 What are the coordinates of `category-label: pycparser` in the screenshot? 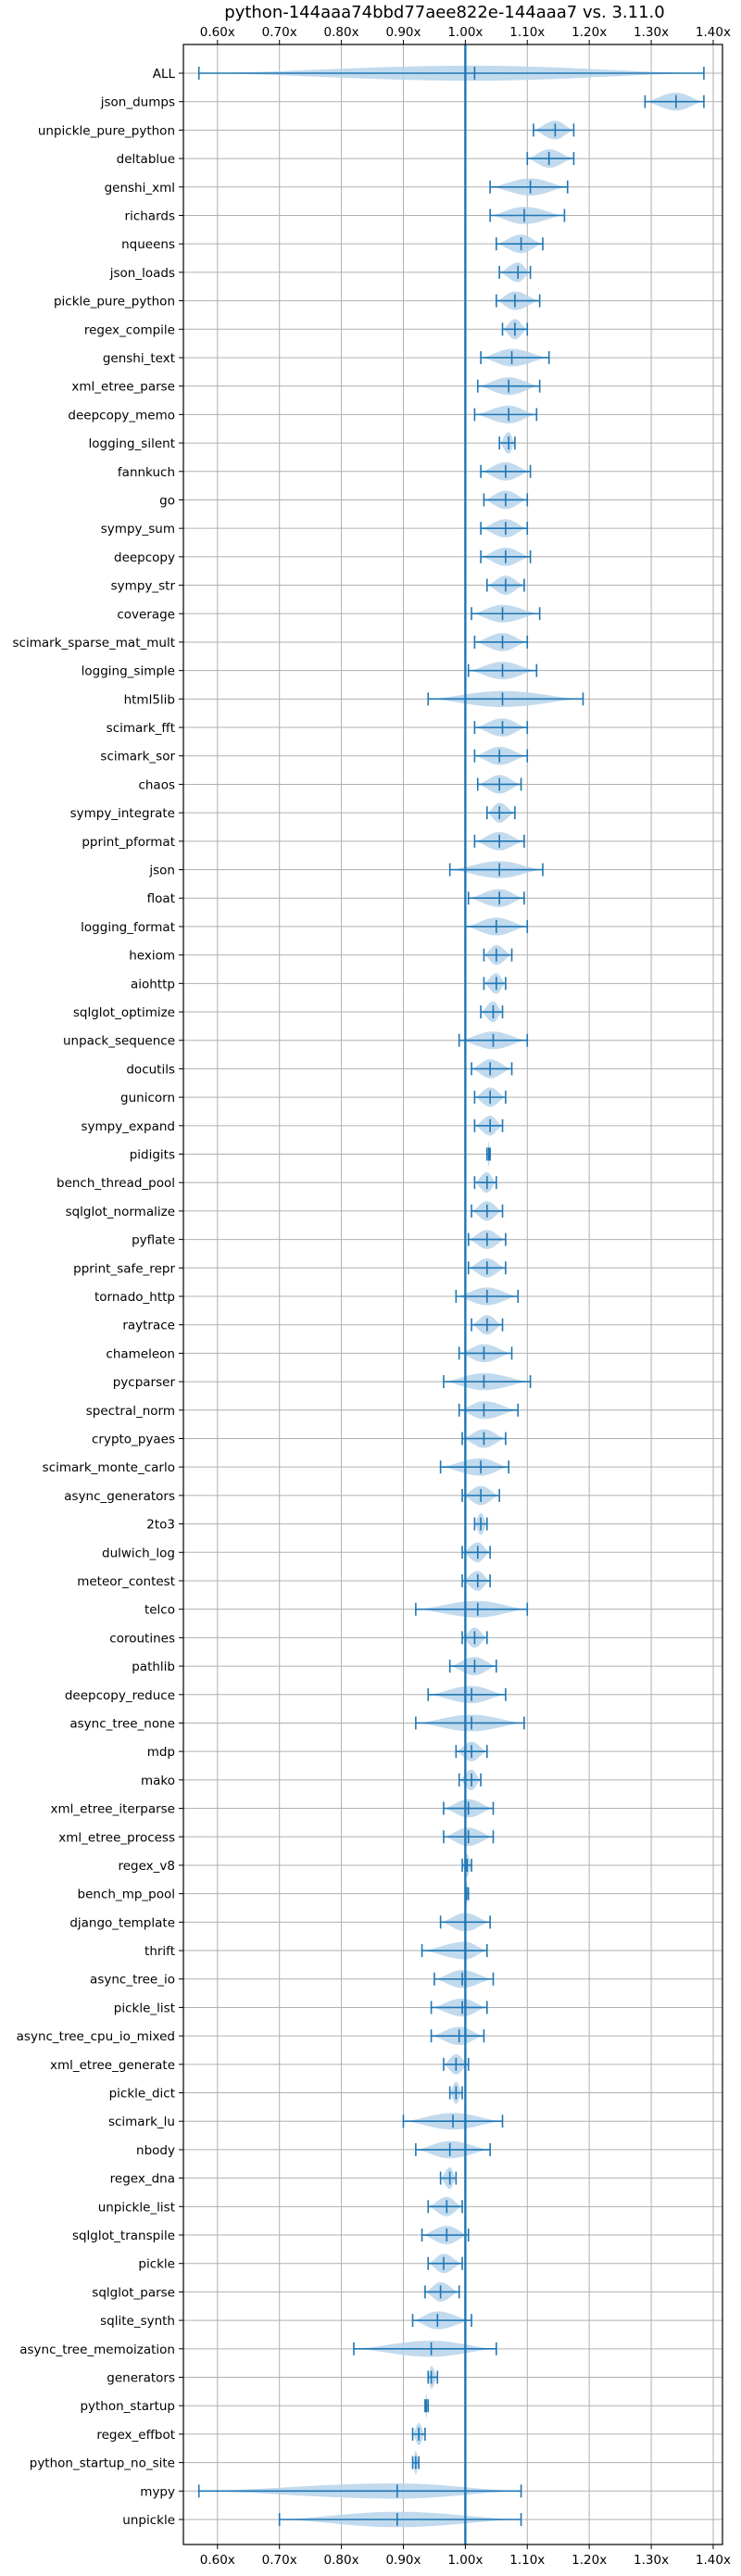 It's located at (144, 1382).